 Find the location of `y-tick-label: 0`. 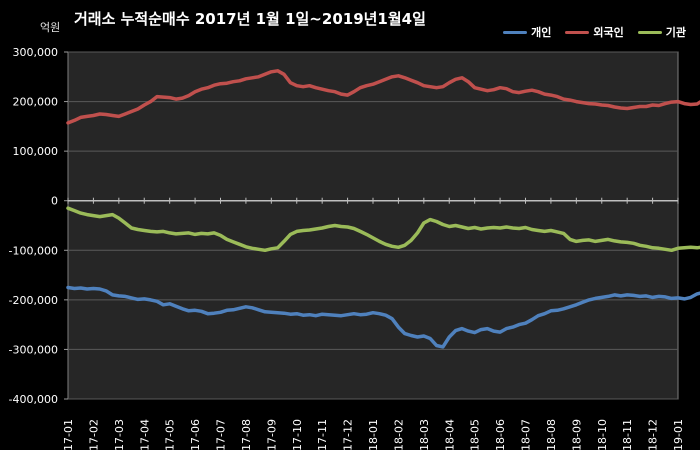

y-tick-label: 0 is located at coordinates (54, 201).